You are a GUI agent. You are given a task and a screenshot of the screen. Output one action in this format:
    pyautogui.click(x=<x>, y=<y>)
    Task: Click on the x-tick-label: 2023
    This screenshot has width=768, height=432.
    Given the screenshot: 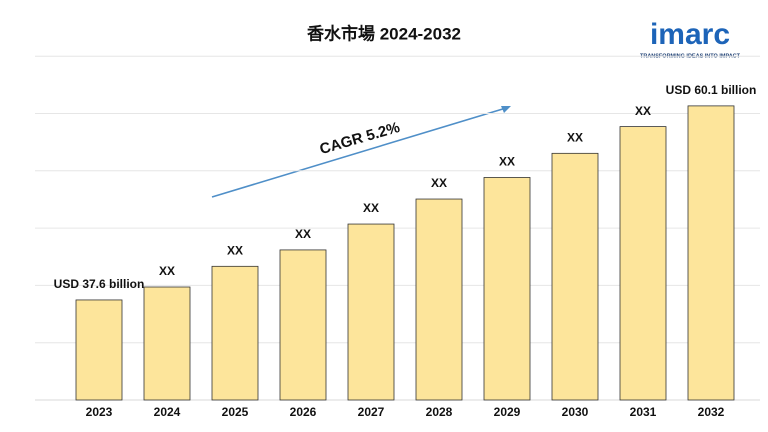 What is the action you would take?
    pyautogui.click(x=99, y=412)
    